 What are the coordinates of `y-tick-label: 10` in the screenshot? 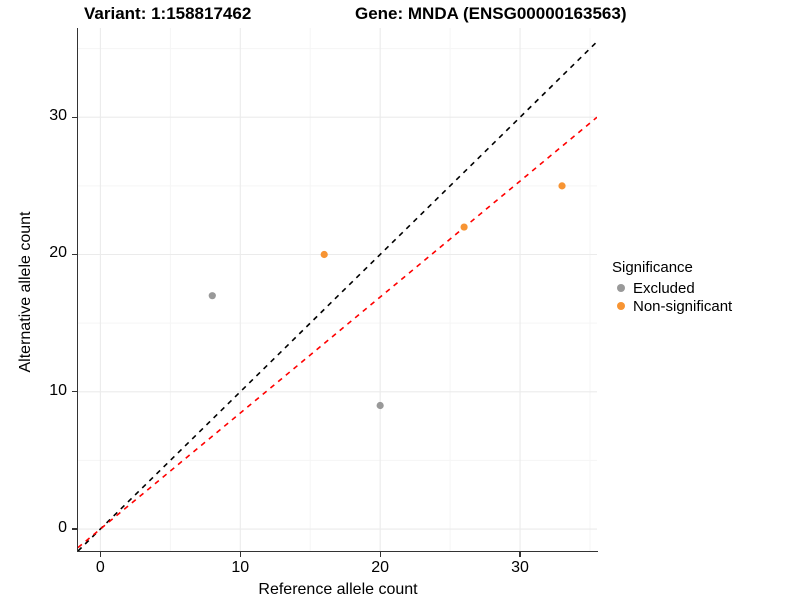 It's located at (58, 390).